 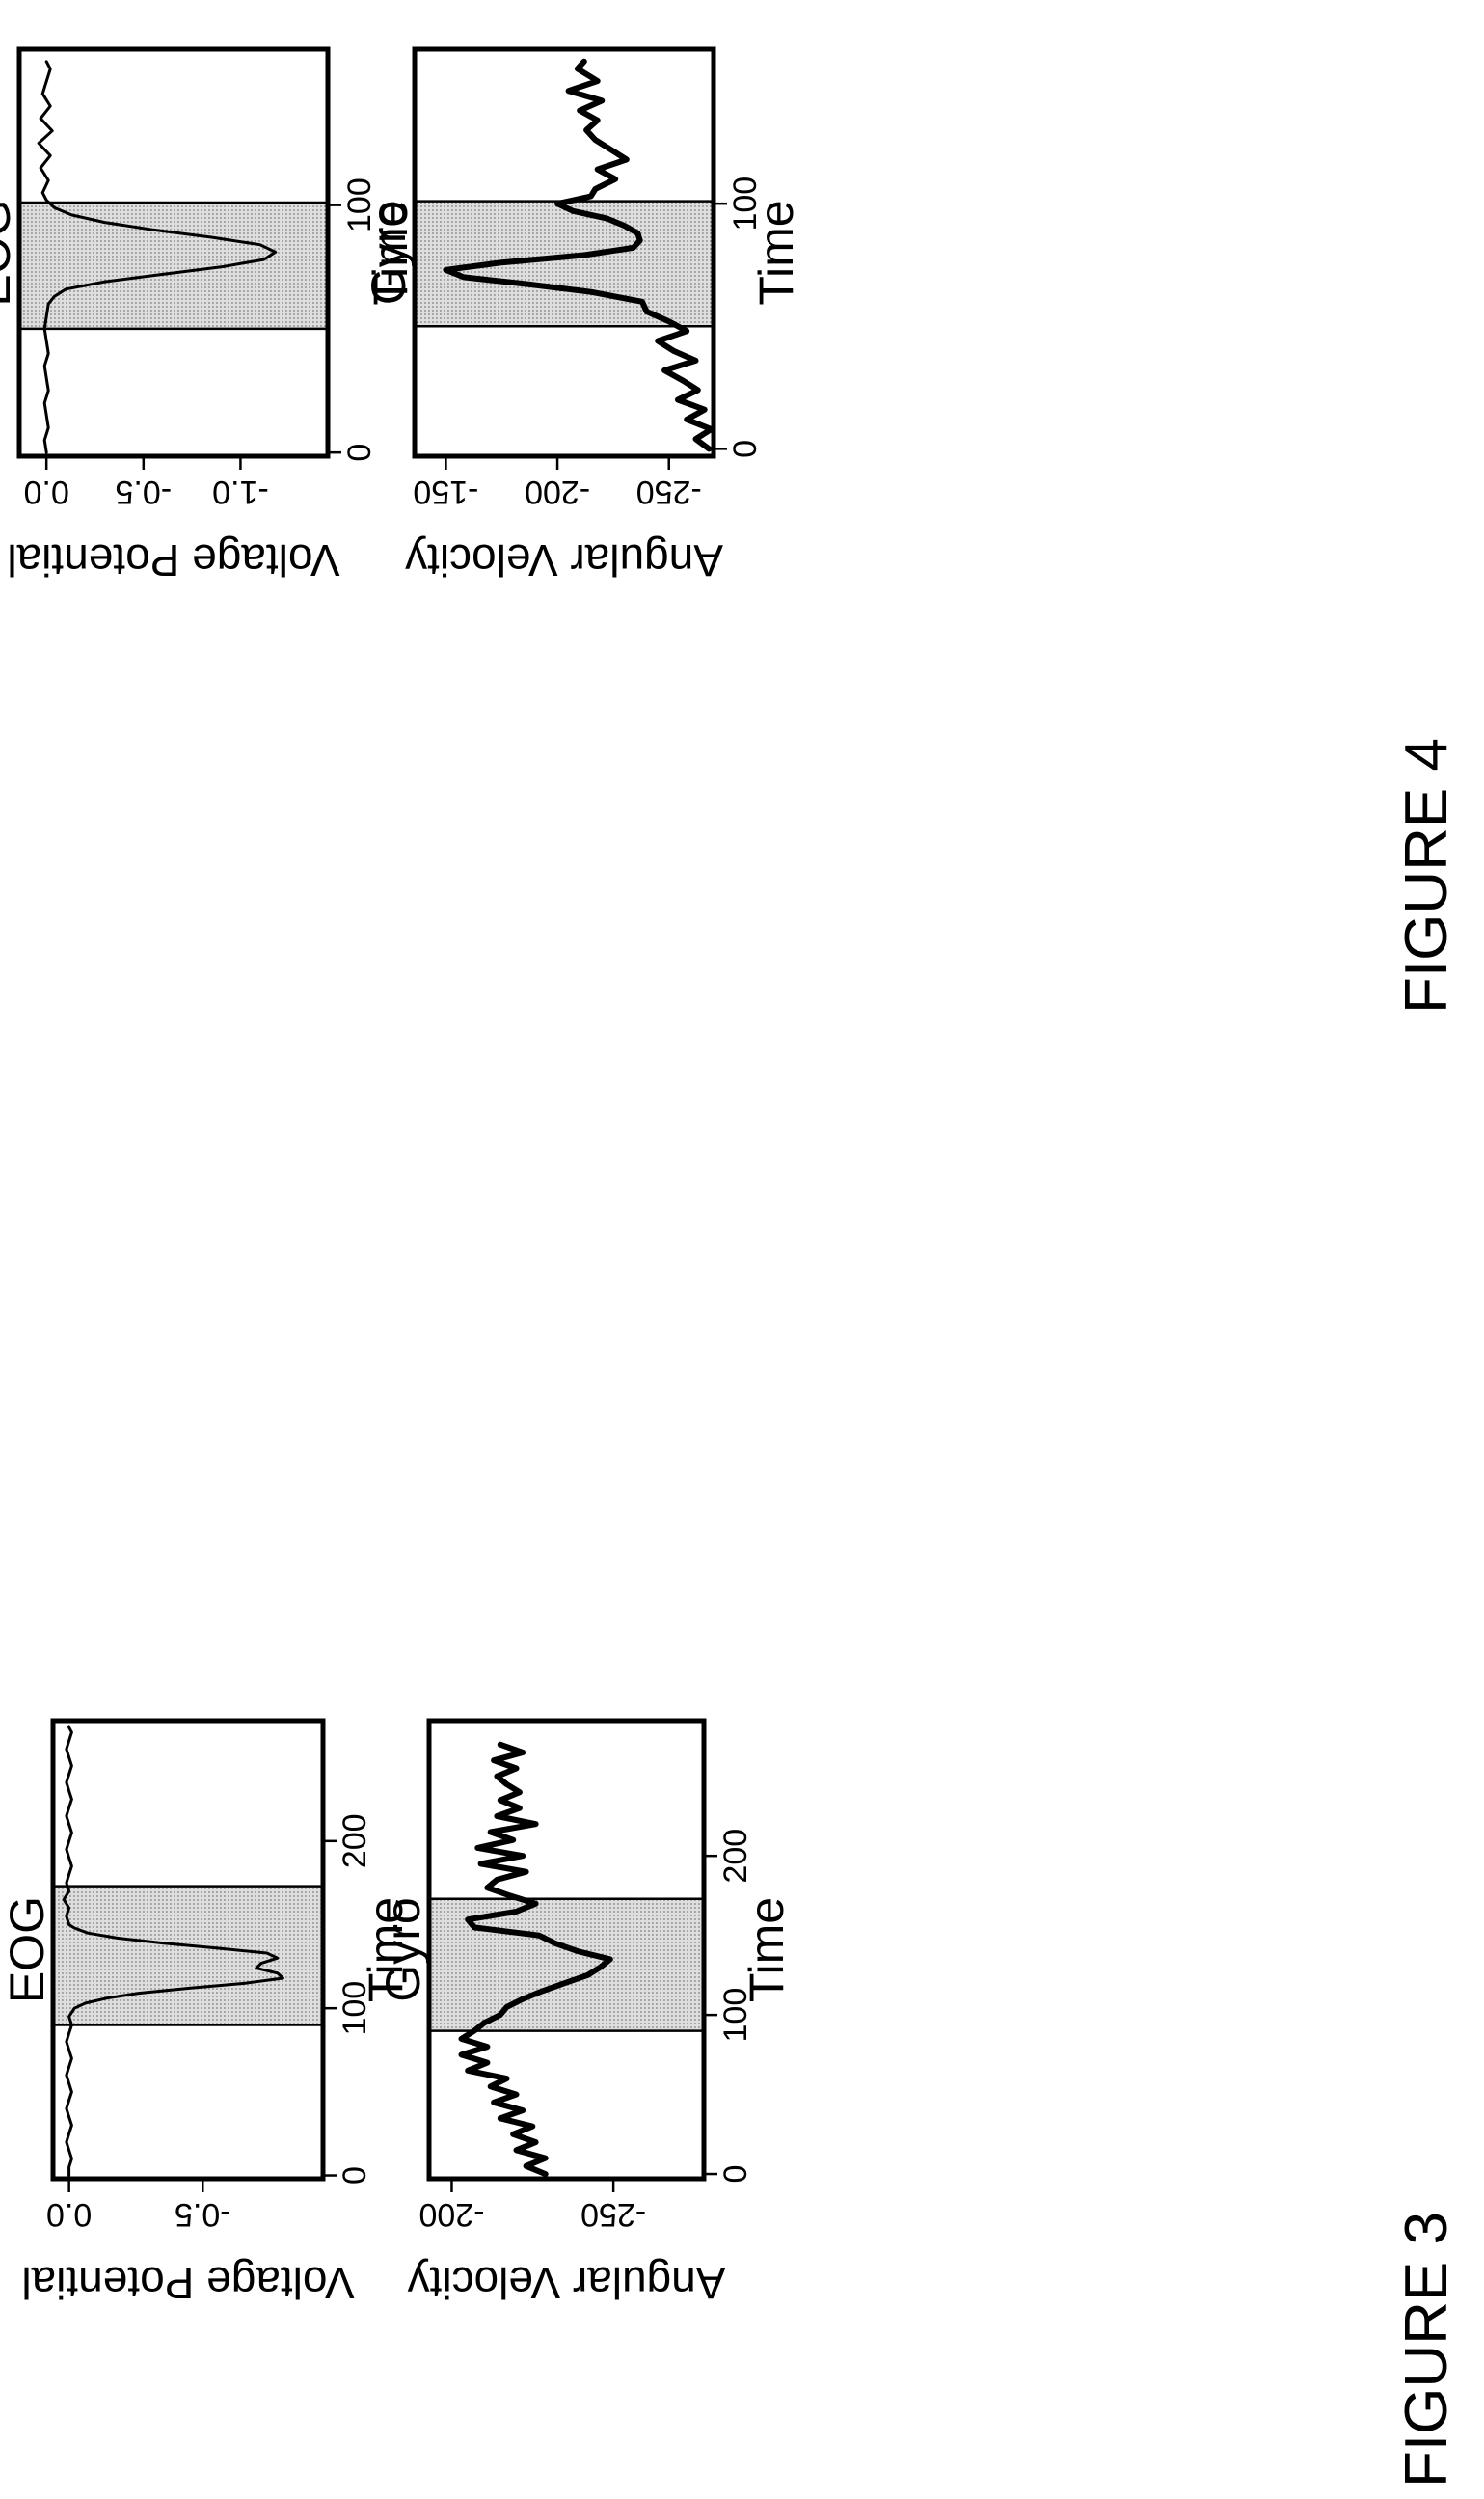 What do you see at coordinates (69, 2214) in the screenshot?
I see `fig3-eog-ytick-label-0: 0.0` at bounding box center [69, 2214].